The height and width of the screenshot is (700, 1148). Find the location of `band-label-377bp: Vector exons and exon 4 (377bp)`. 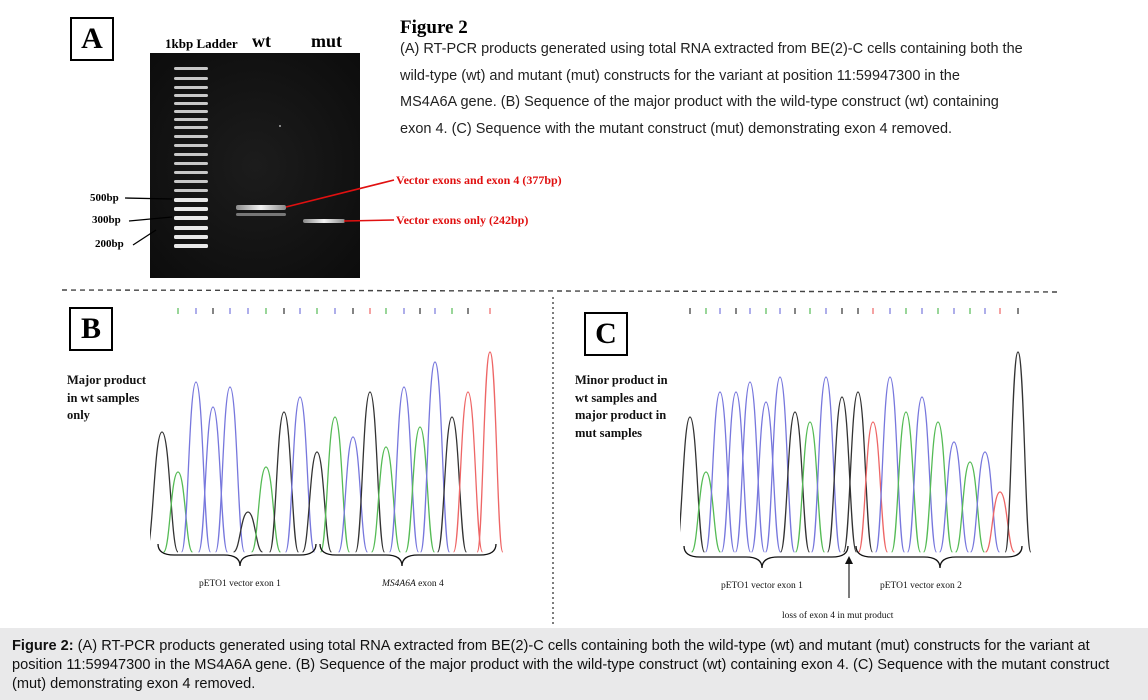

band-label-377bp: Vector exons and exon 4 (377bp) is located at coordinates (479, 180).